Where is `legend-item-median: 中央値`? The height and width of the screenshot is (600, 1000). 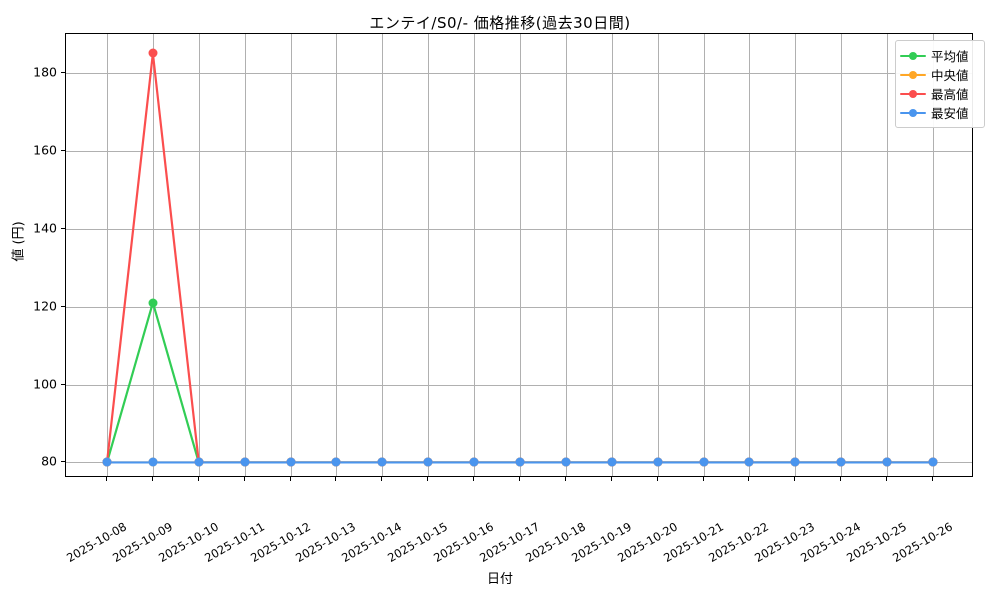 legend-item-median: 中央値 is located at coordinates (940, 74).